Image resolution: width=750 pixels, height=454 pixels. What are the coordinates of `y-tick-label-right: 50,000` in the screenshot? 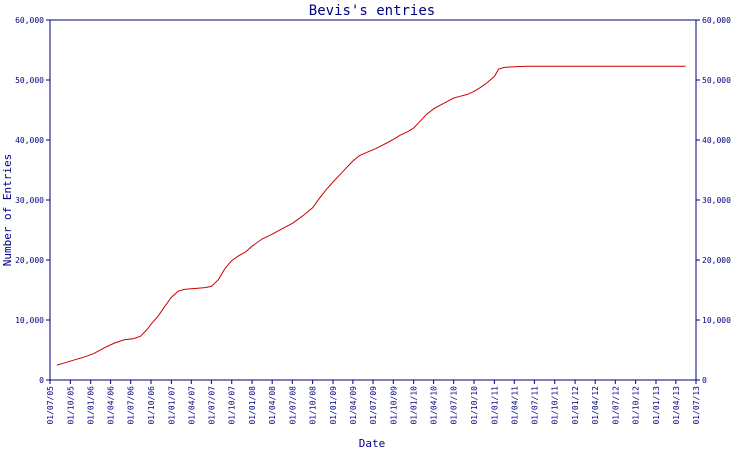 It's located at (716, 80).